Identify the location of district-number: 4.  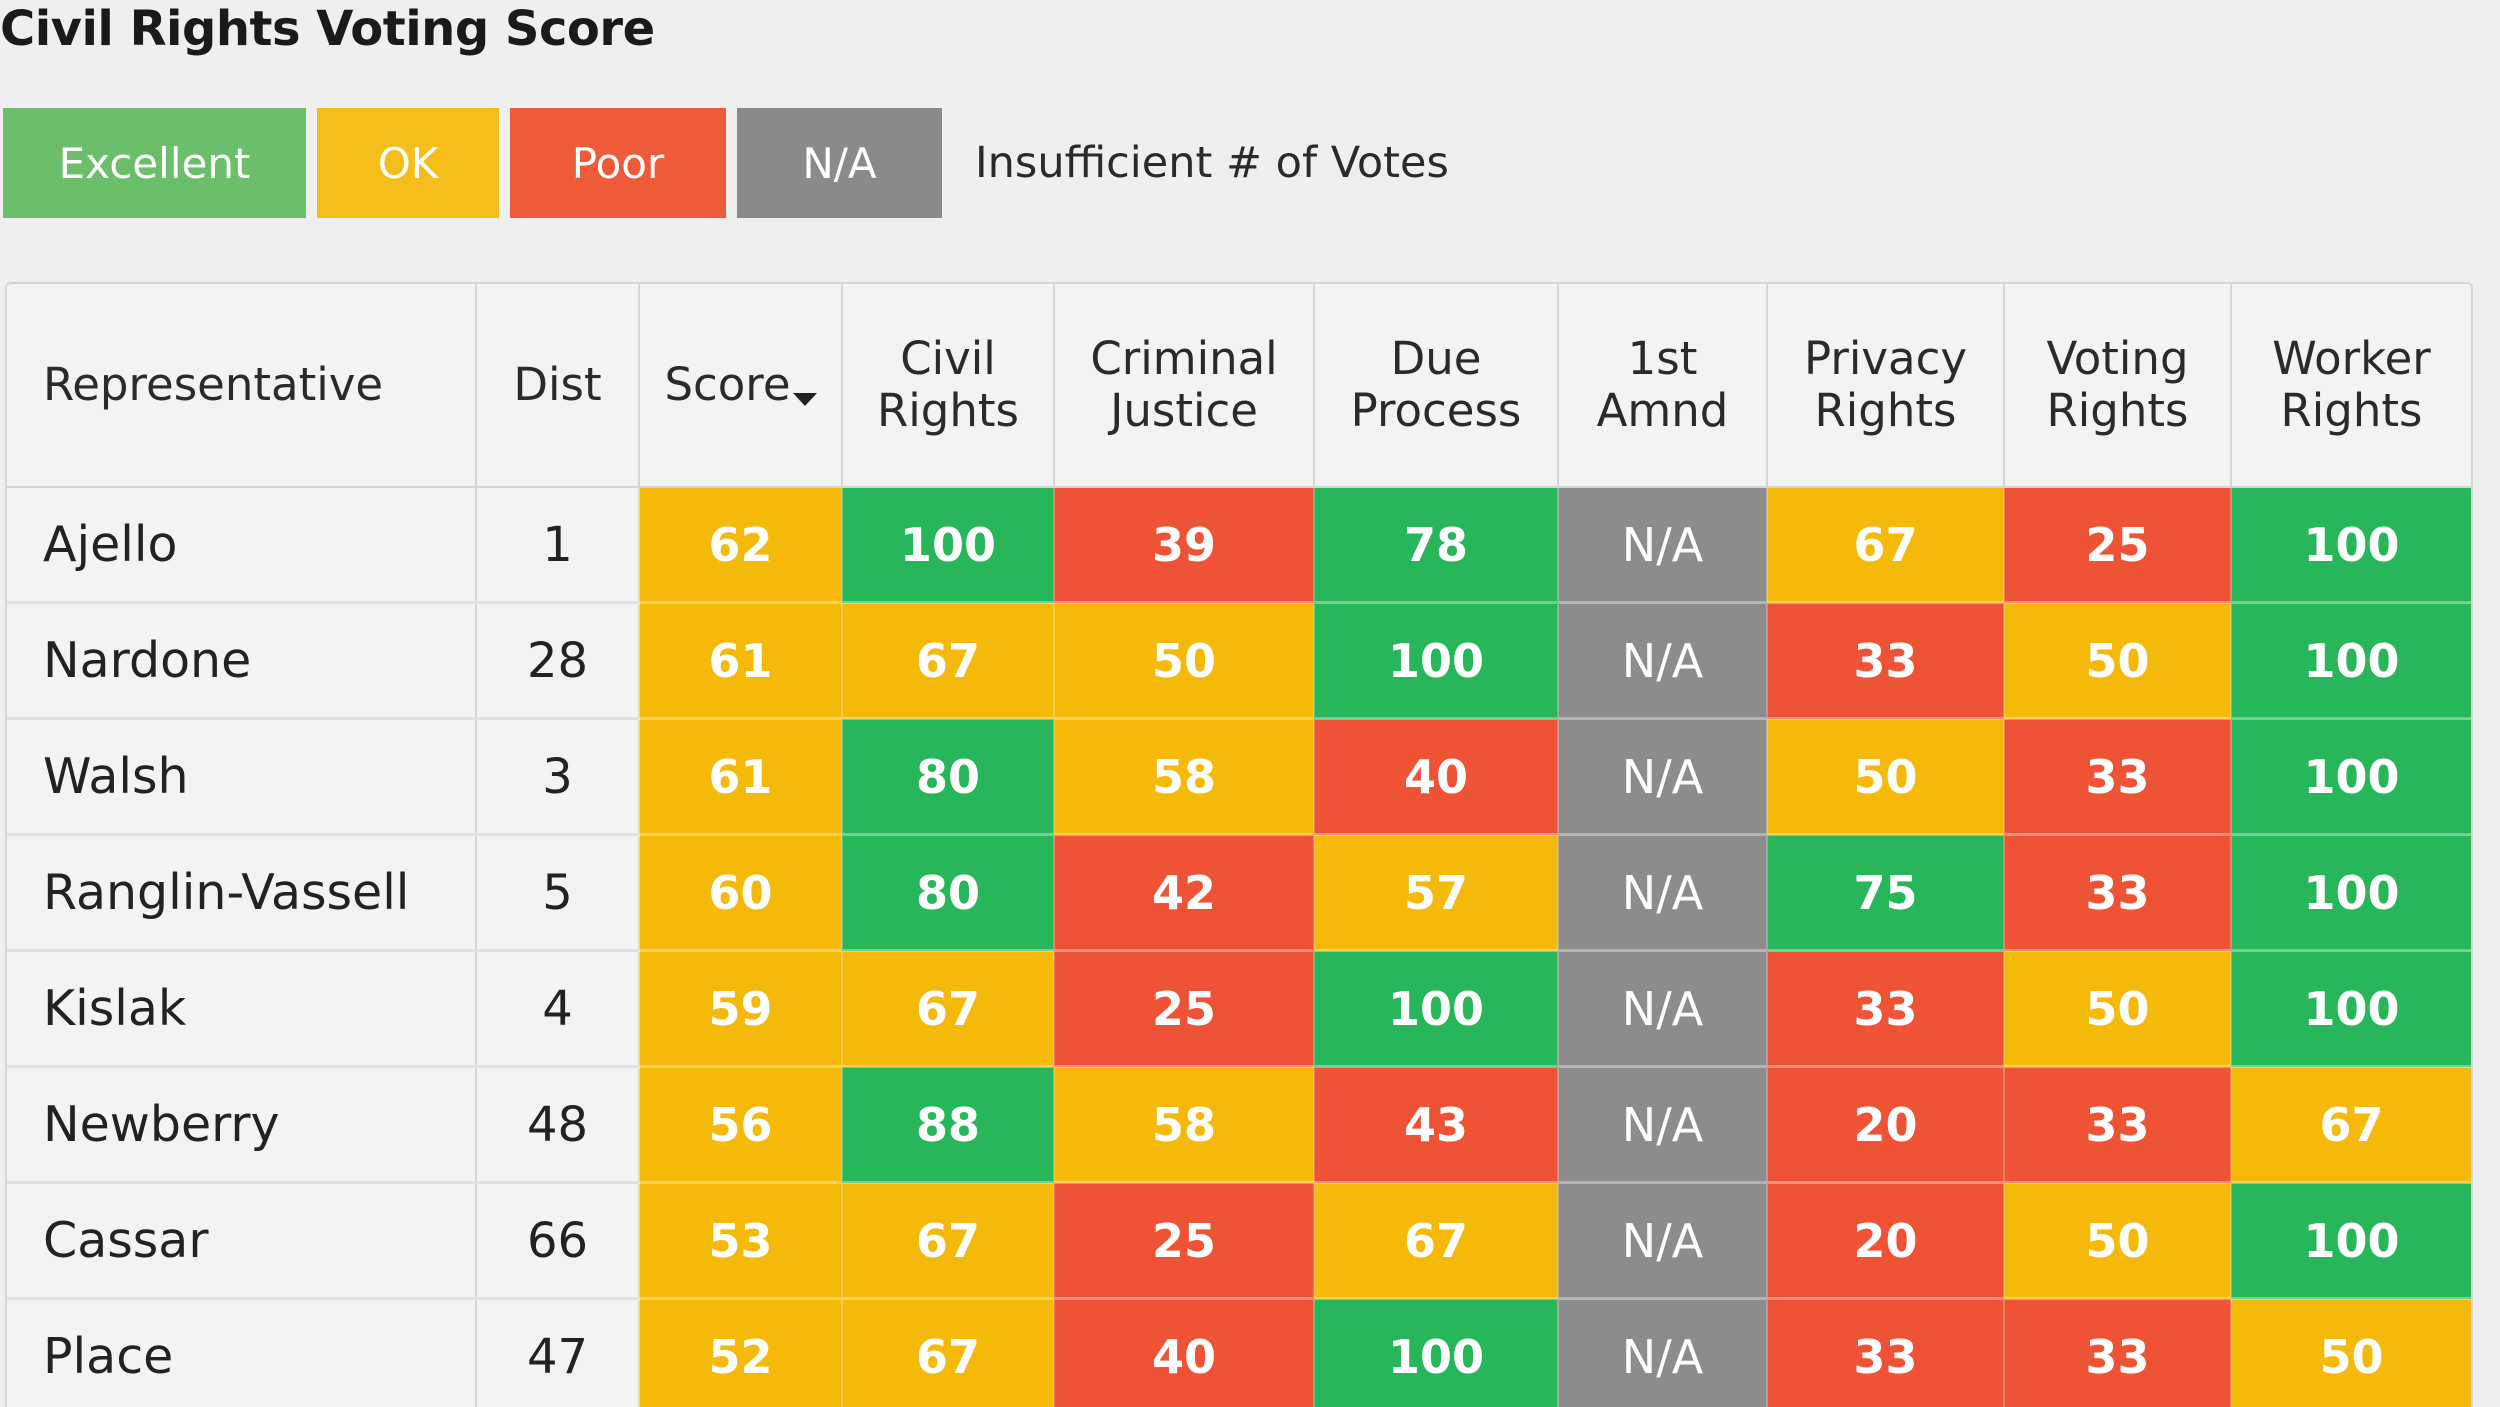
(557, 1009).